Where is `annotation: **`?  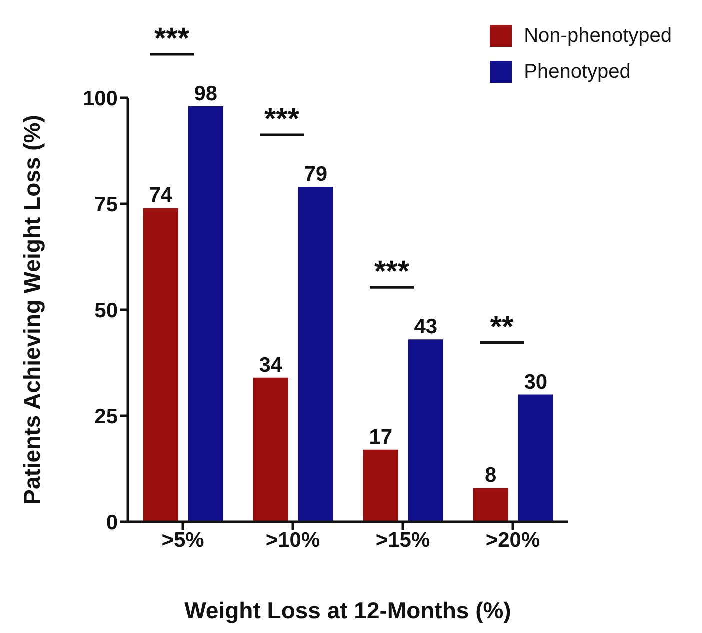 annotation: ** is located at coordinates (502, 327).